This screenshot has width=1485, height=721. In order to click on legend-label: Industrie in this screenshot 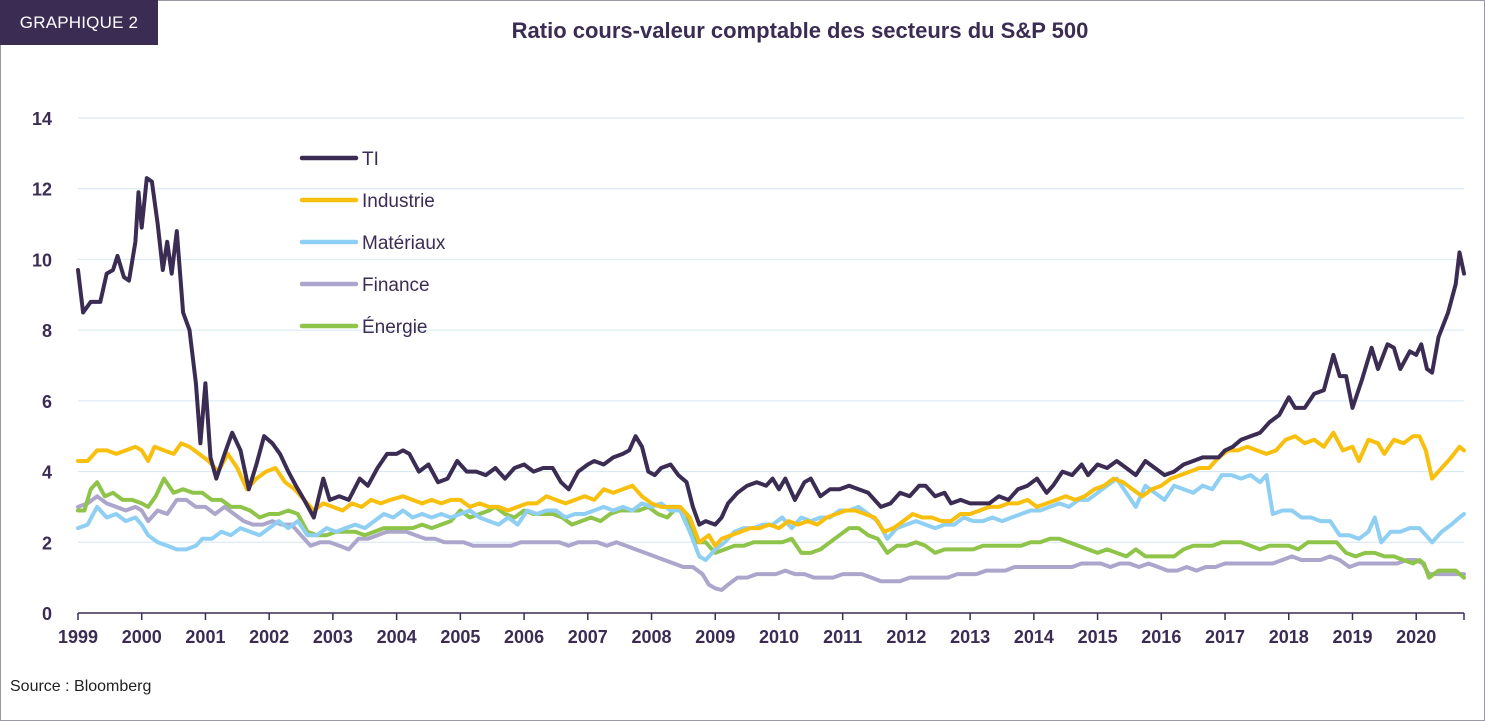, I will do `click(398, 201)`.